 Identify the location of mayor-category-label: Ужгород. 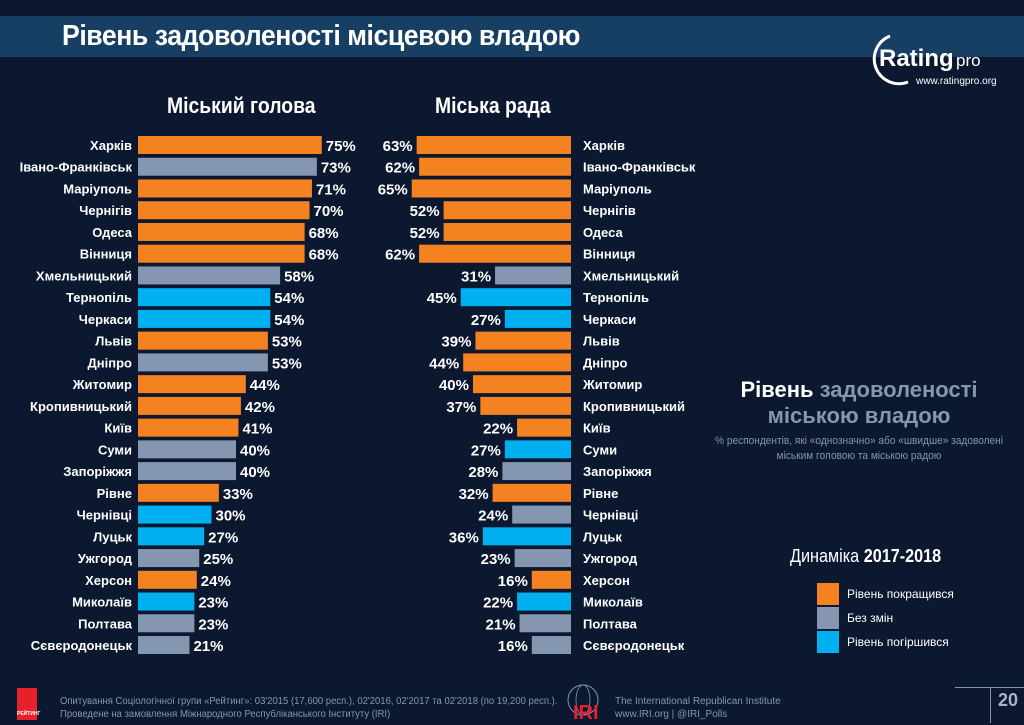
(105, 558).